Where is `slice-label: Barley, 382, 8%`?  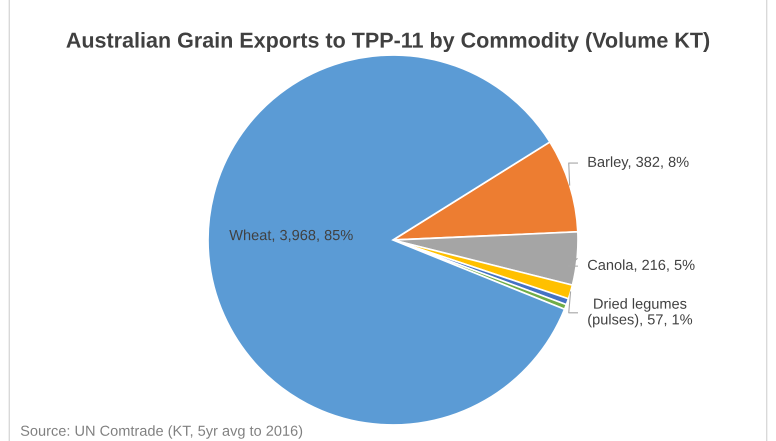
slice-label: Barley, 382, 8% is located at coordinates (638, 163).